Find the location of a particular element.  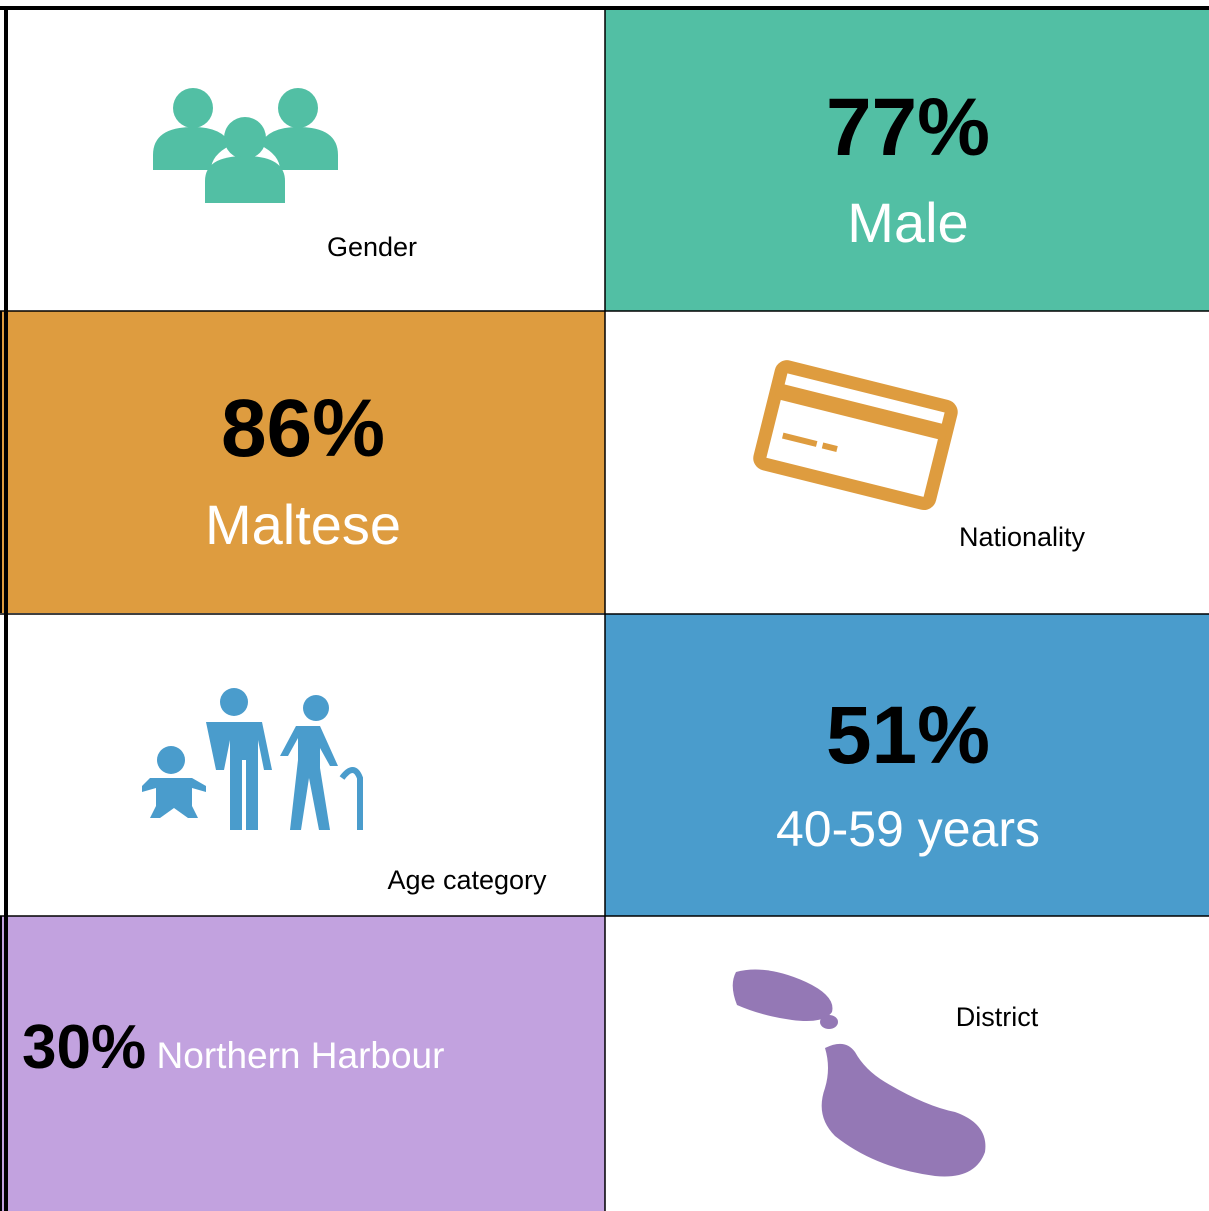

district-line: 30% Northern Harbour is located at coordinates (233, 1047).